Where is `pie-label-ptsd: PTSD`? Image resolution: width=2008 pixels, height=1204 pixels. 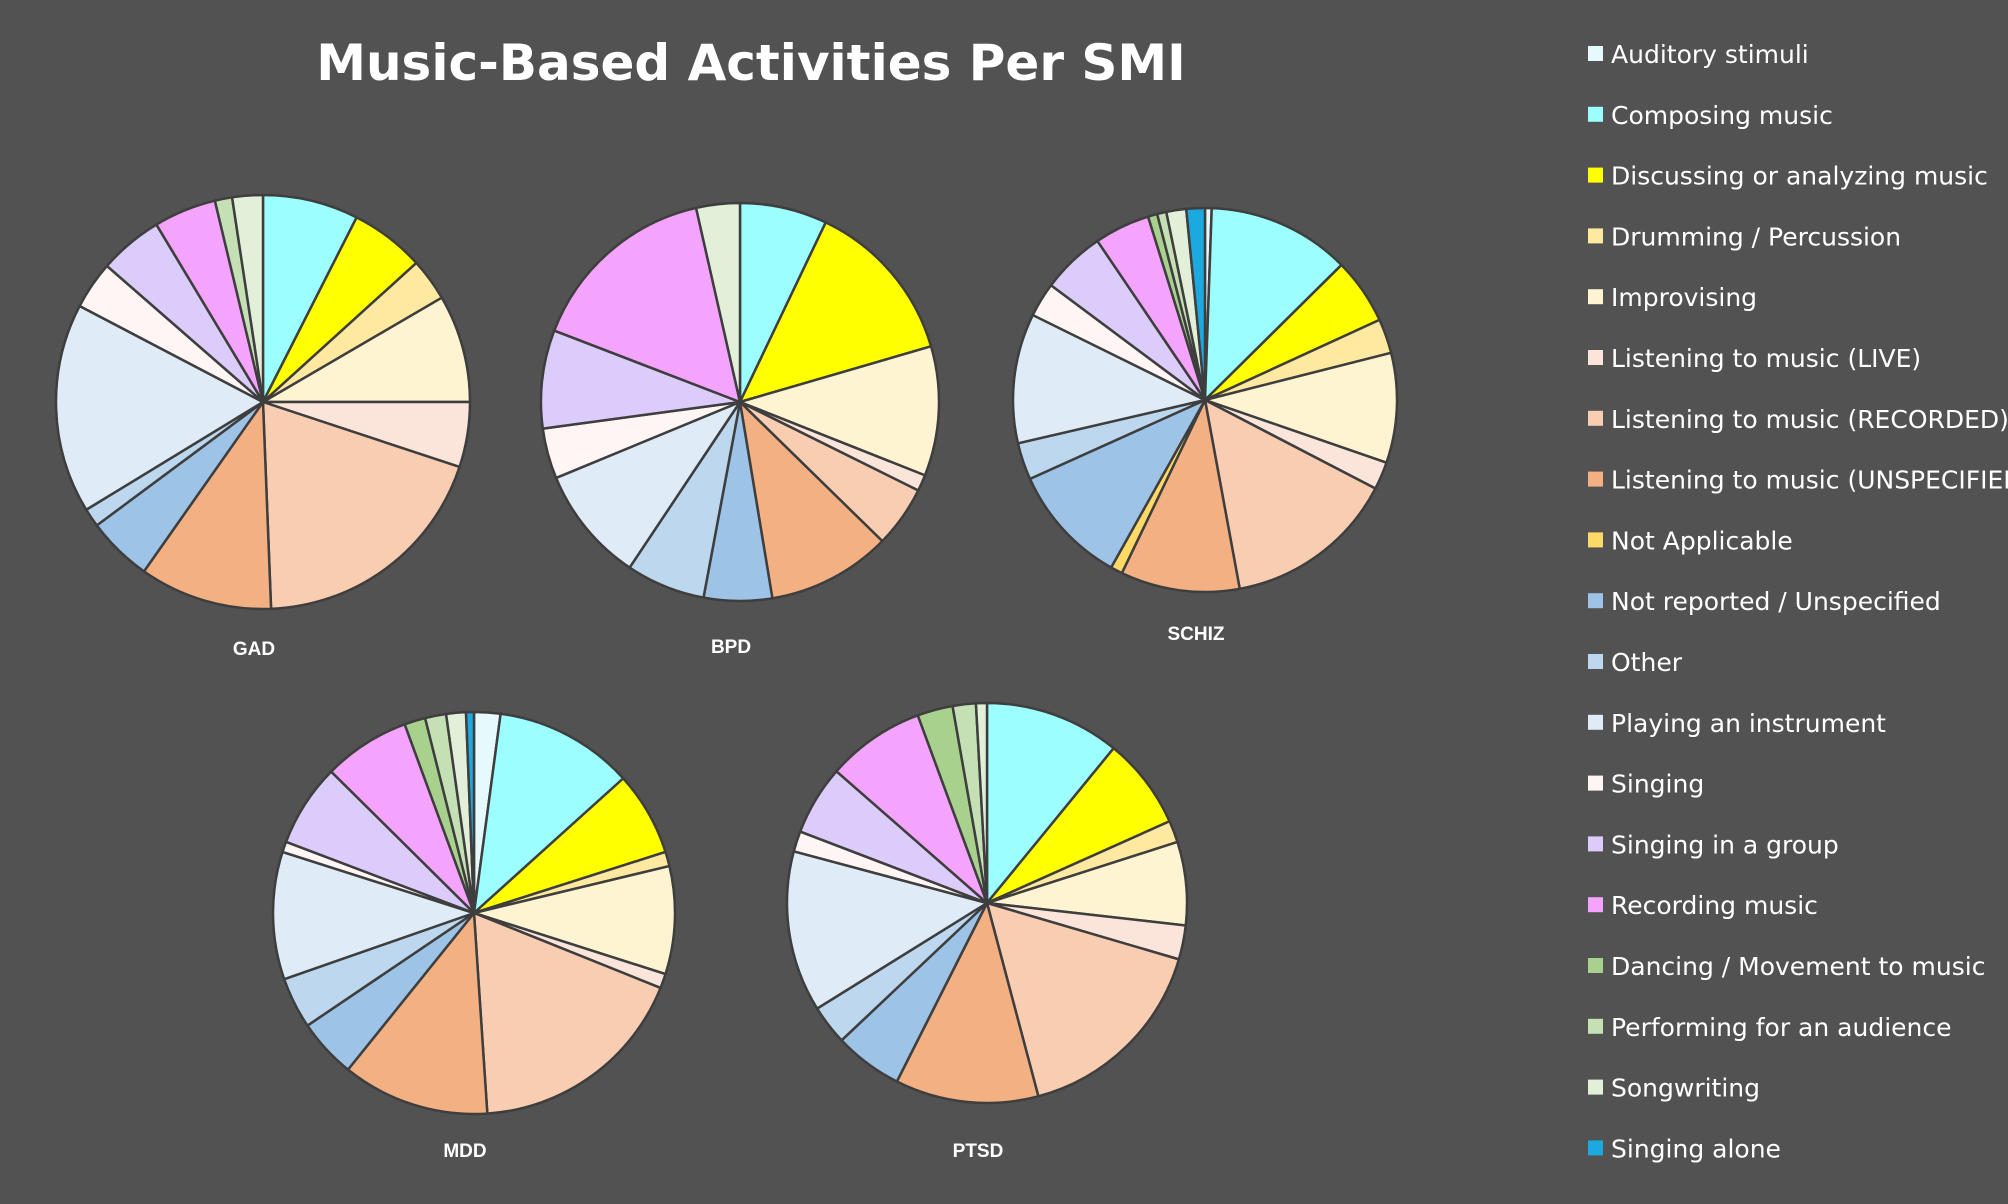 pie-label-ptsd: PTSD is located at coordinates (978, 1151).